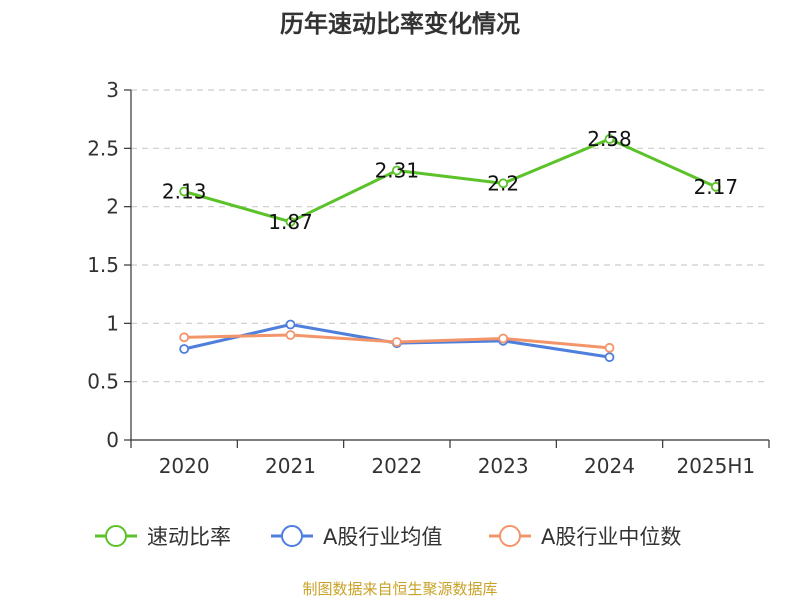 The height and width of the screenshot is (600, 800). I want to click on y-tick-label: 2.5, so click(103, 148).